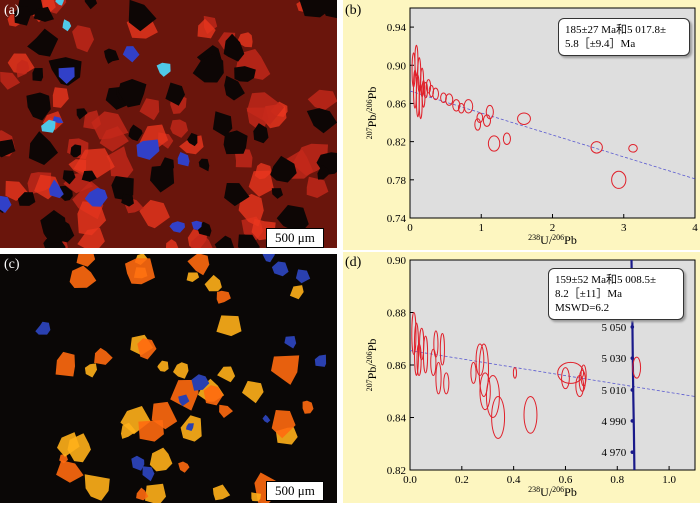 The height and width of the screenshot is (508, 700). Describe the element at coordinates (553, 228) in the screenshot. I see `x-tick-label: 2` at that location.